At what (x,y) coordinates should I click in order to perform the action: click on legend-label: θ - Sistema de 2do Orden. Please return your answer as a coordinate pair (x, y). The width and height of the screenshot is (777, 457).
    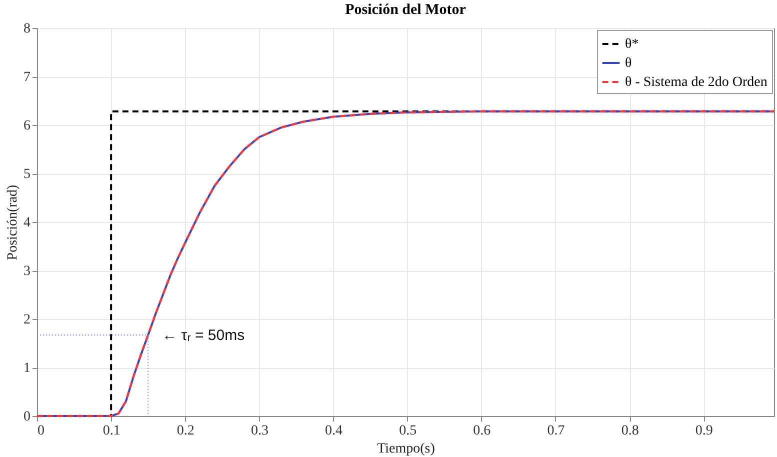
    Looking at the image, I should click on (696, 82).